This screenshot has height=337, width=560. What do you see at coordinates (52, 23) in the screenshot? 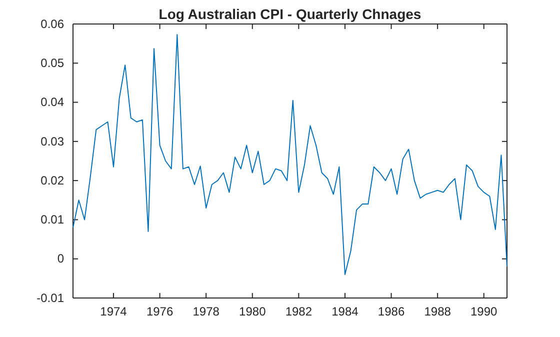
I see `y-tick-label: 0.06` at bounding box center [52, 23].